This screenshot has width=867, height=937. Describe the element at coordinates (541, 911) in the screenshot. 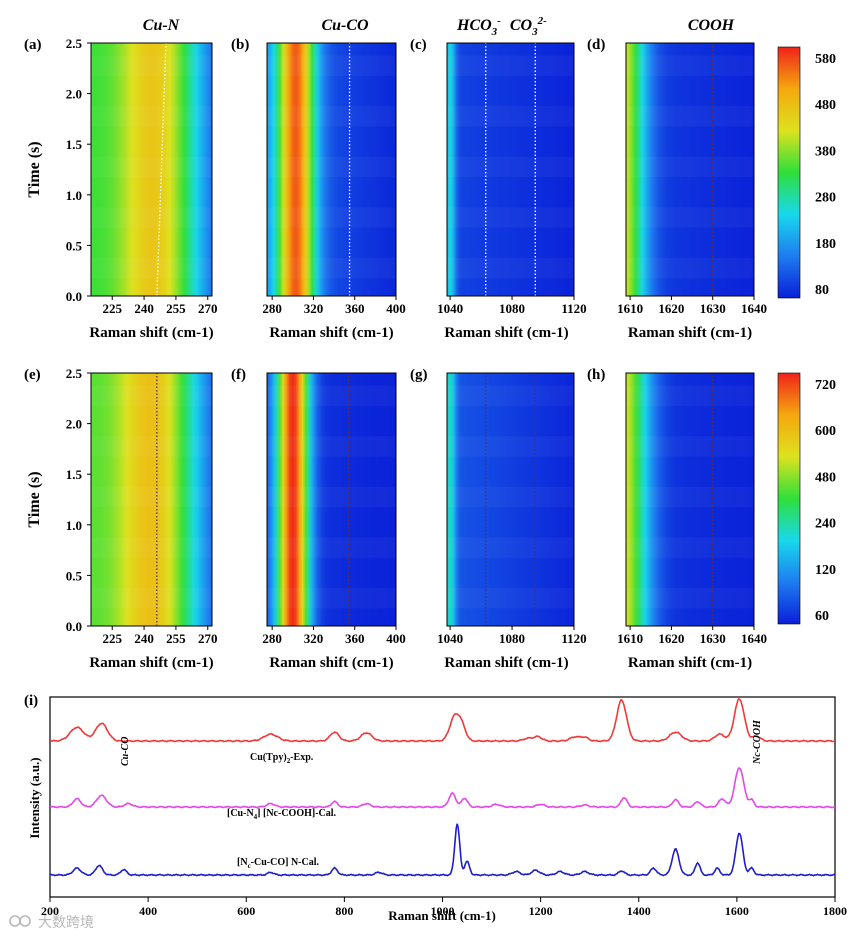

I see `x-tick-label: 1200` at that location.